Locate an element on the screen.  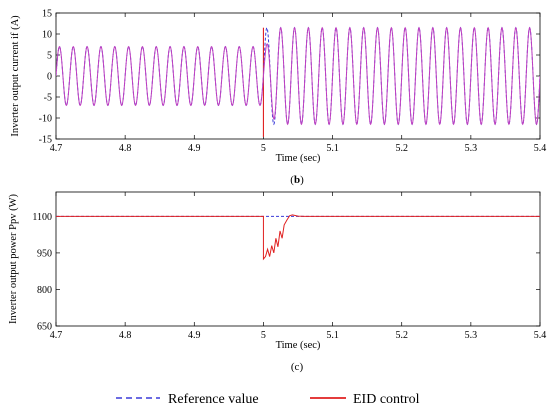
current-x-tick-label: 5.1 is located at coordinates (332, 148).